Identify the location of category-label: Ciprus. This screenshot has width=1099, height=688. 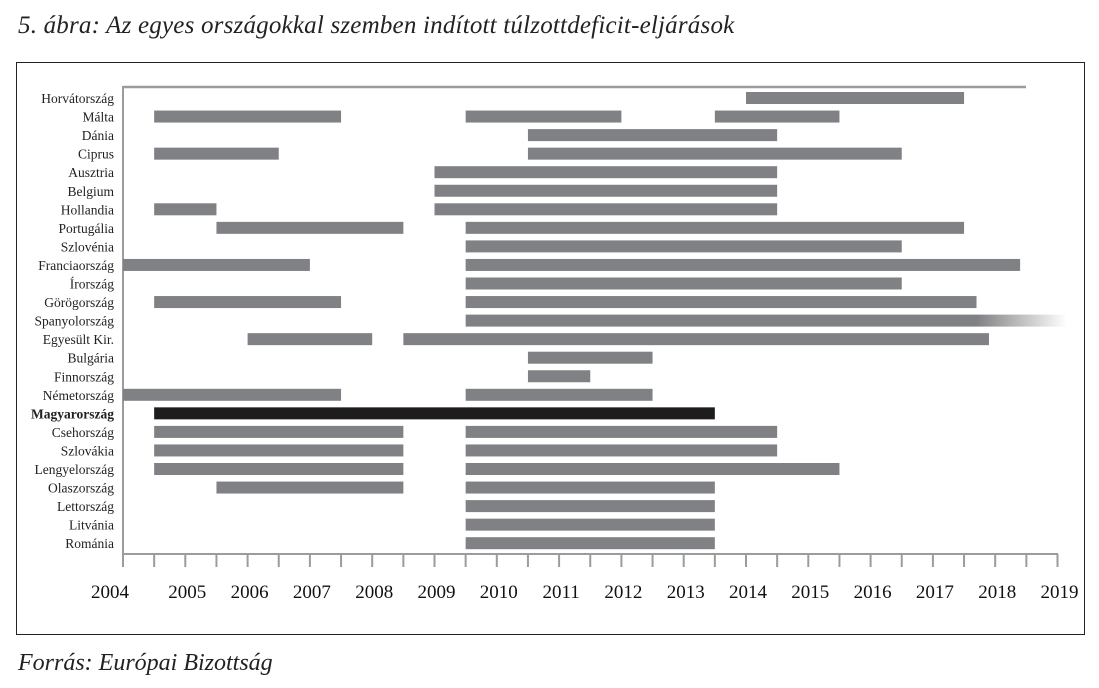
(96, 154).